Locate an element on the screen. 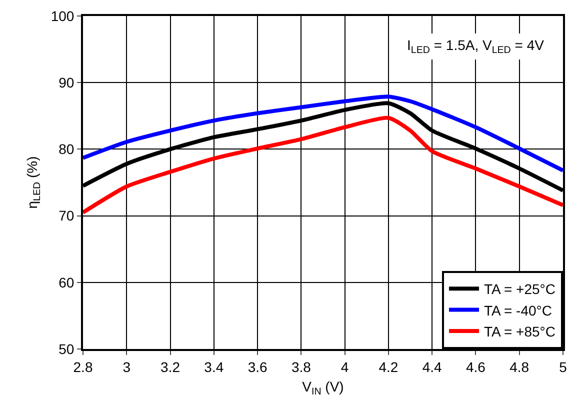  y-tick-label: 80 is located at coordinates (66, 149).